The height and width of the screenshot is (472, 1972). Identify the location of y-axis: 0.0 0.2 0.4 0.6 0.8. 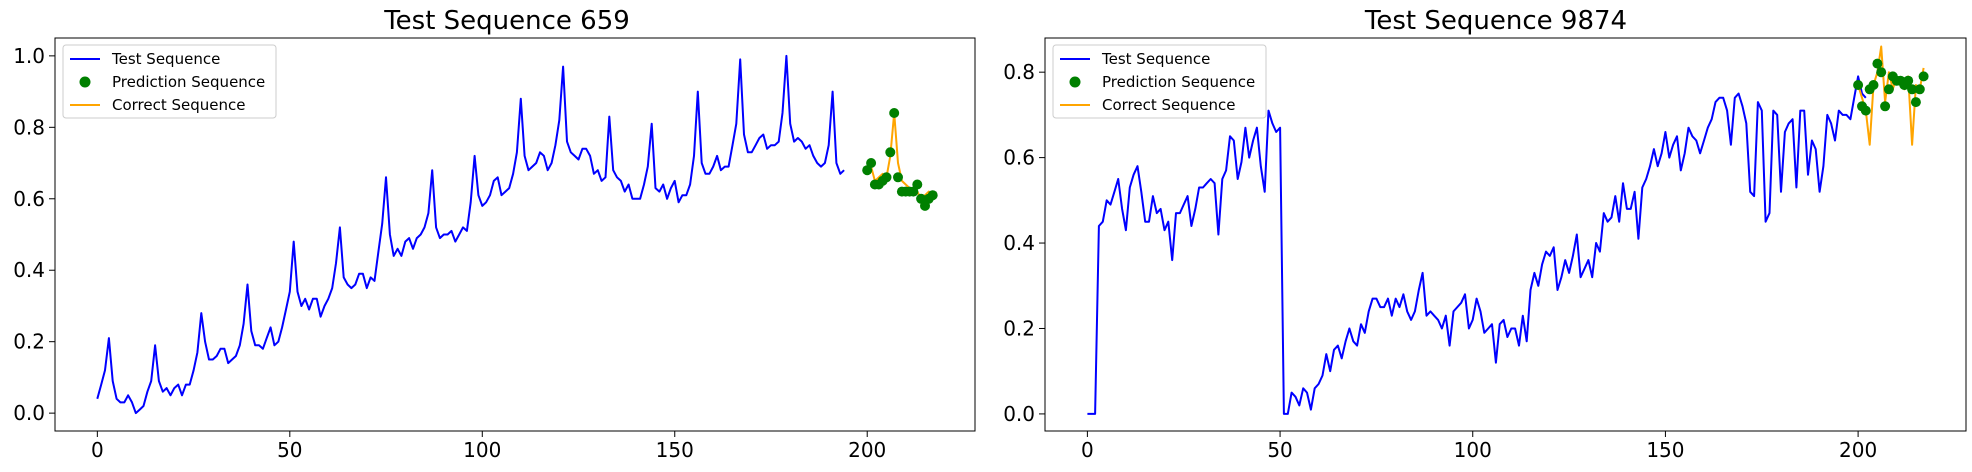
(1024, 243).